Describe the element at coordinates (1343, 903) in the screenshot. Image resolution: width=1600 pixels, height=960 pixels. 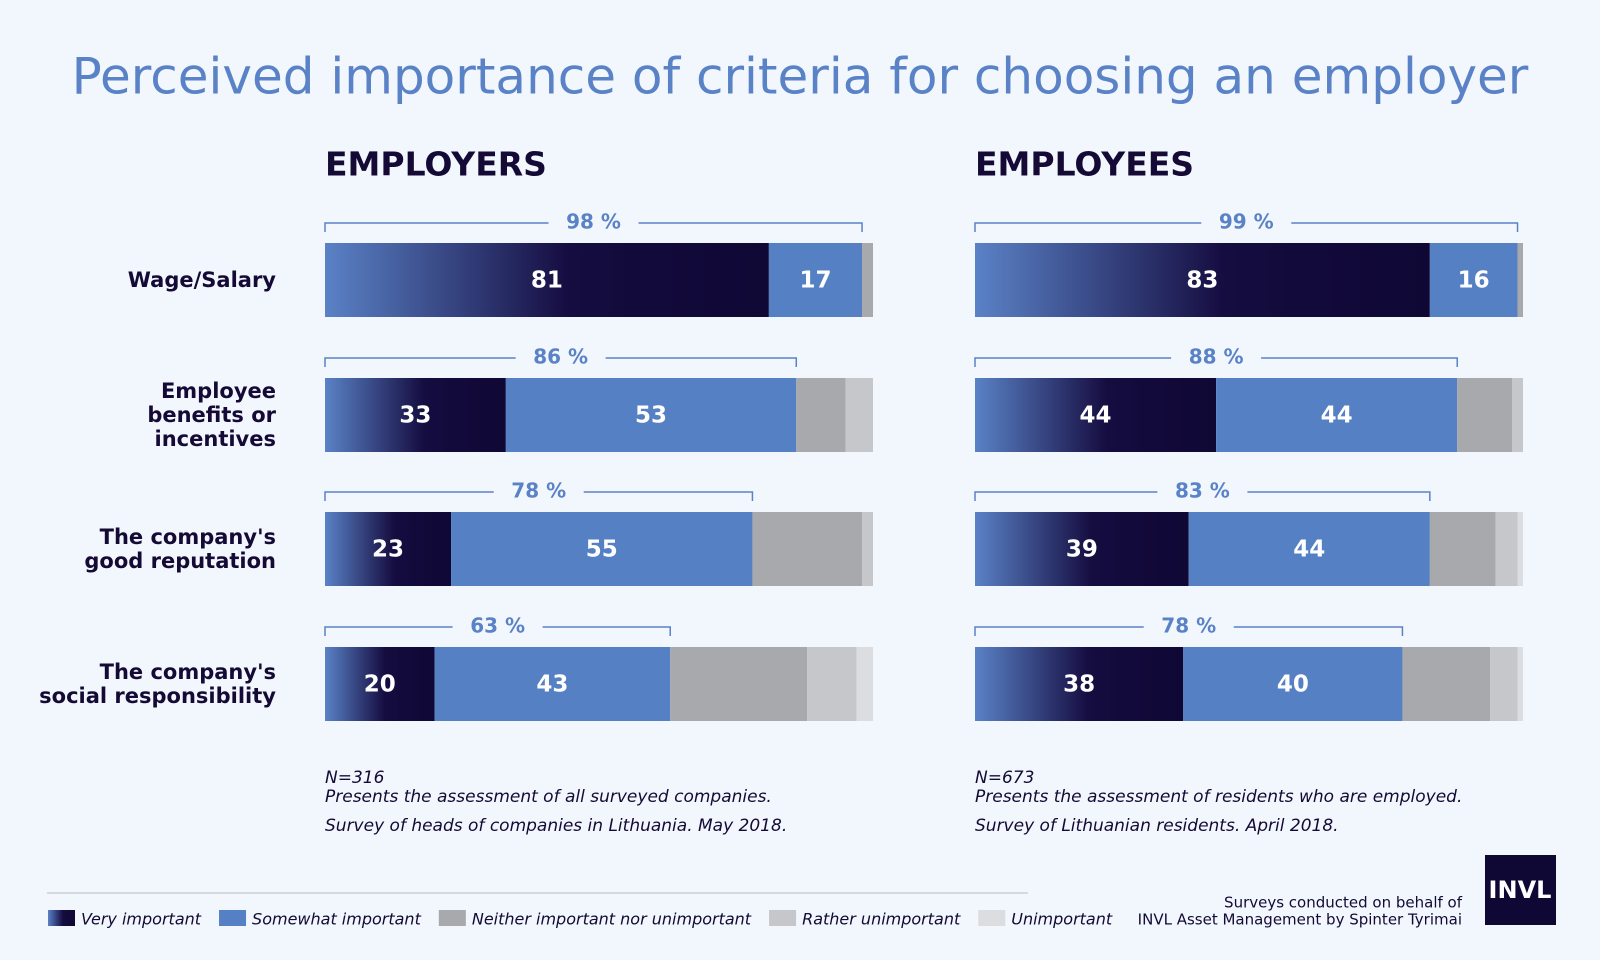
I see `footer-text: Surveys conducted on behalf of` at that location.